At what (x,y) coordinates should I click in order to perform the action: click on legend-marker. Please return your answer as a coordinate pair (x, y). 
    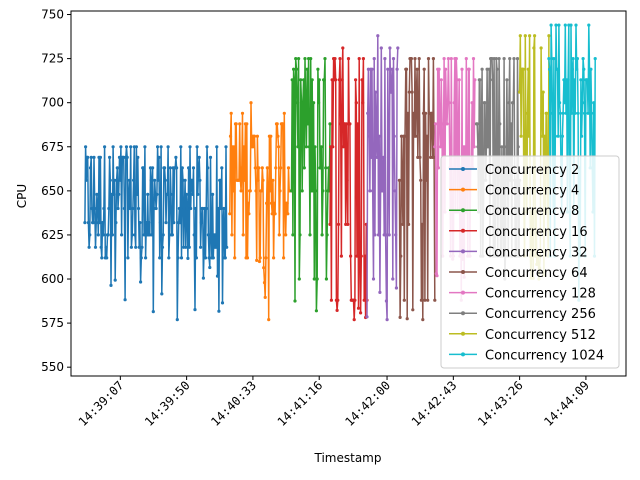
    Looking at the image, I should click on (463, 210).